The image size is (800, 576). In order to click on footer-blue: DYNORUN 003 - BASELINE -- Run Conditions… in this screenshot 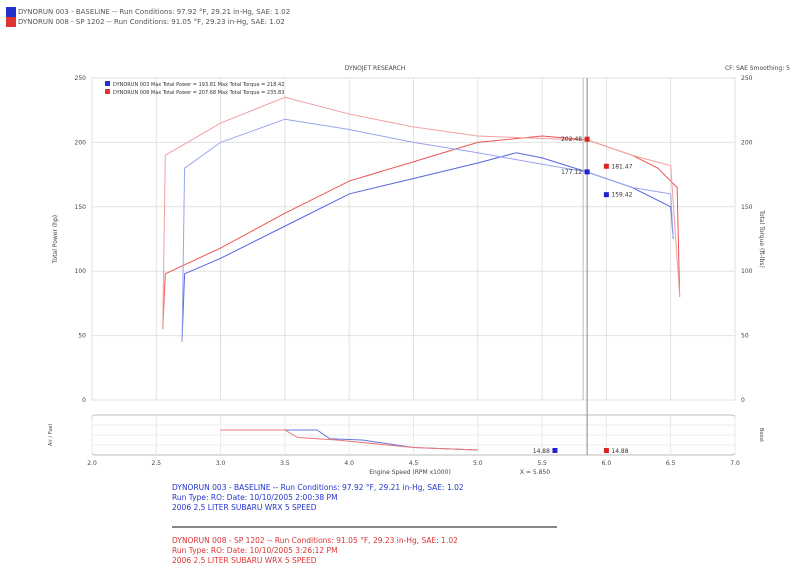, I will do `click(318, 498)`.